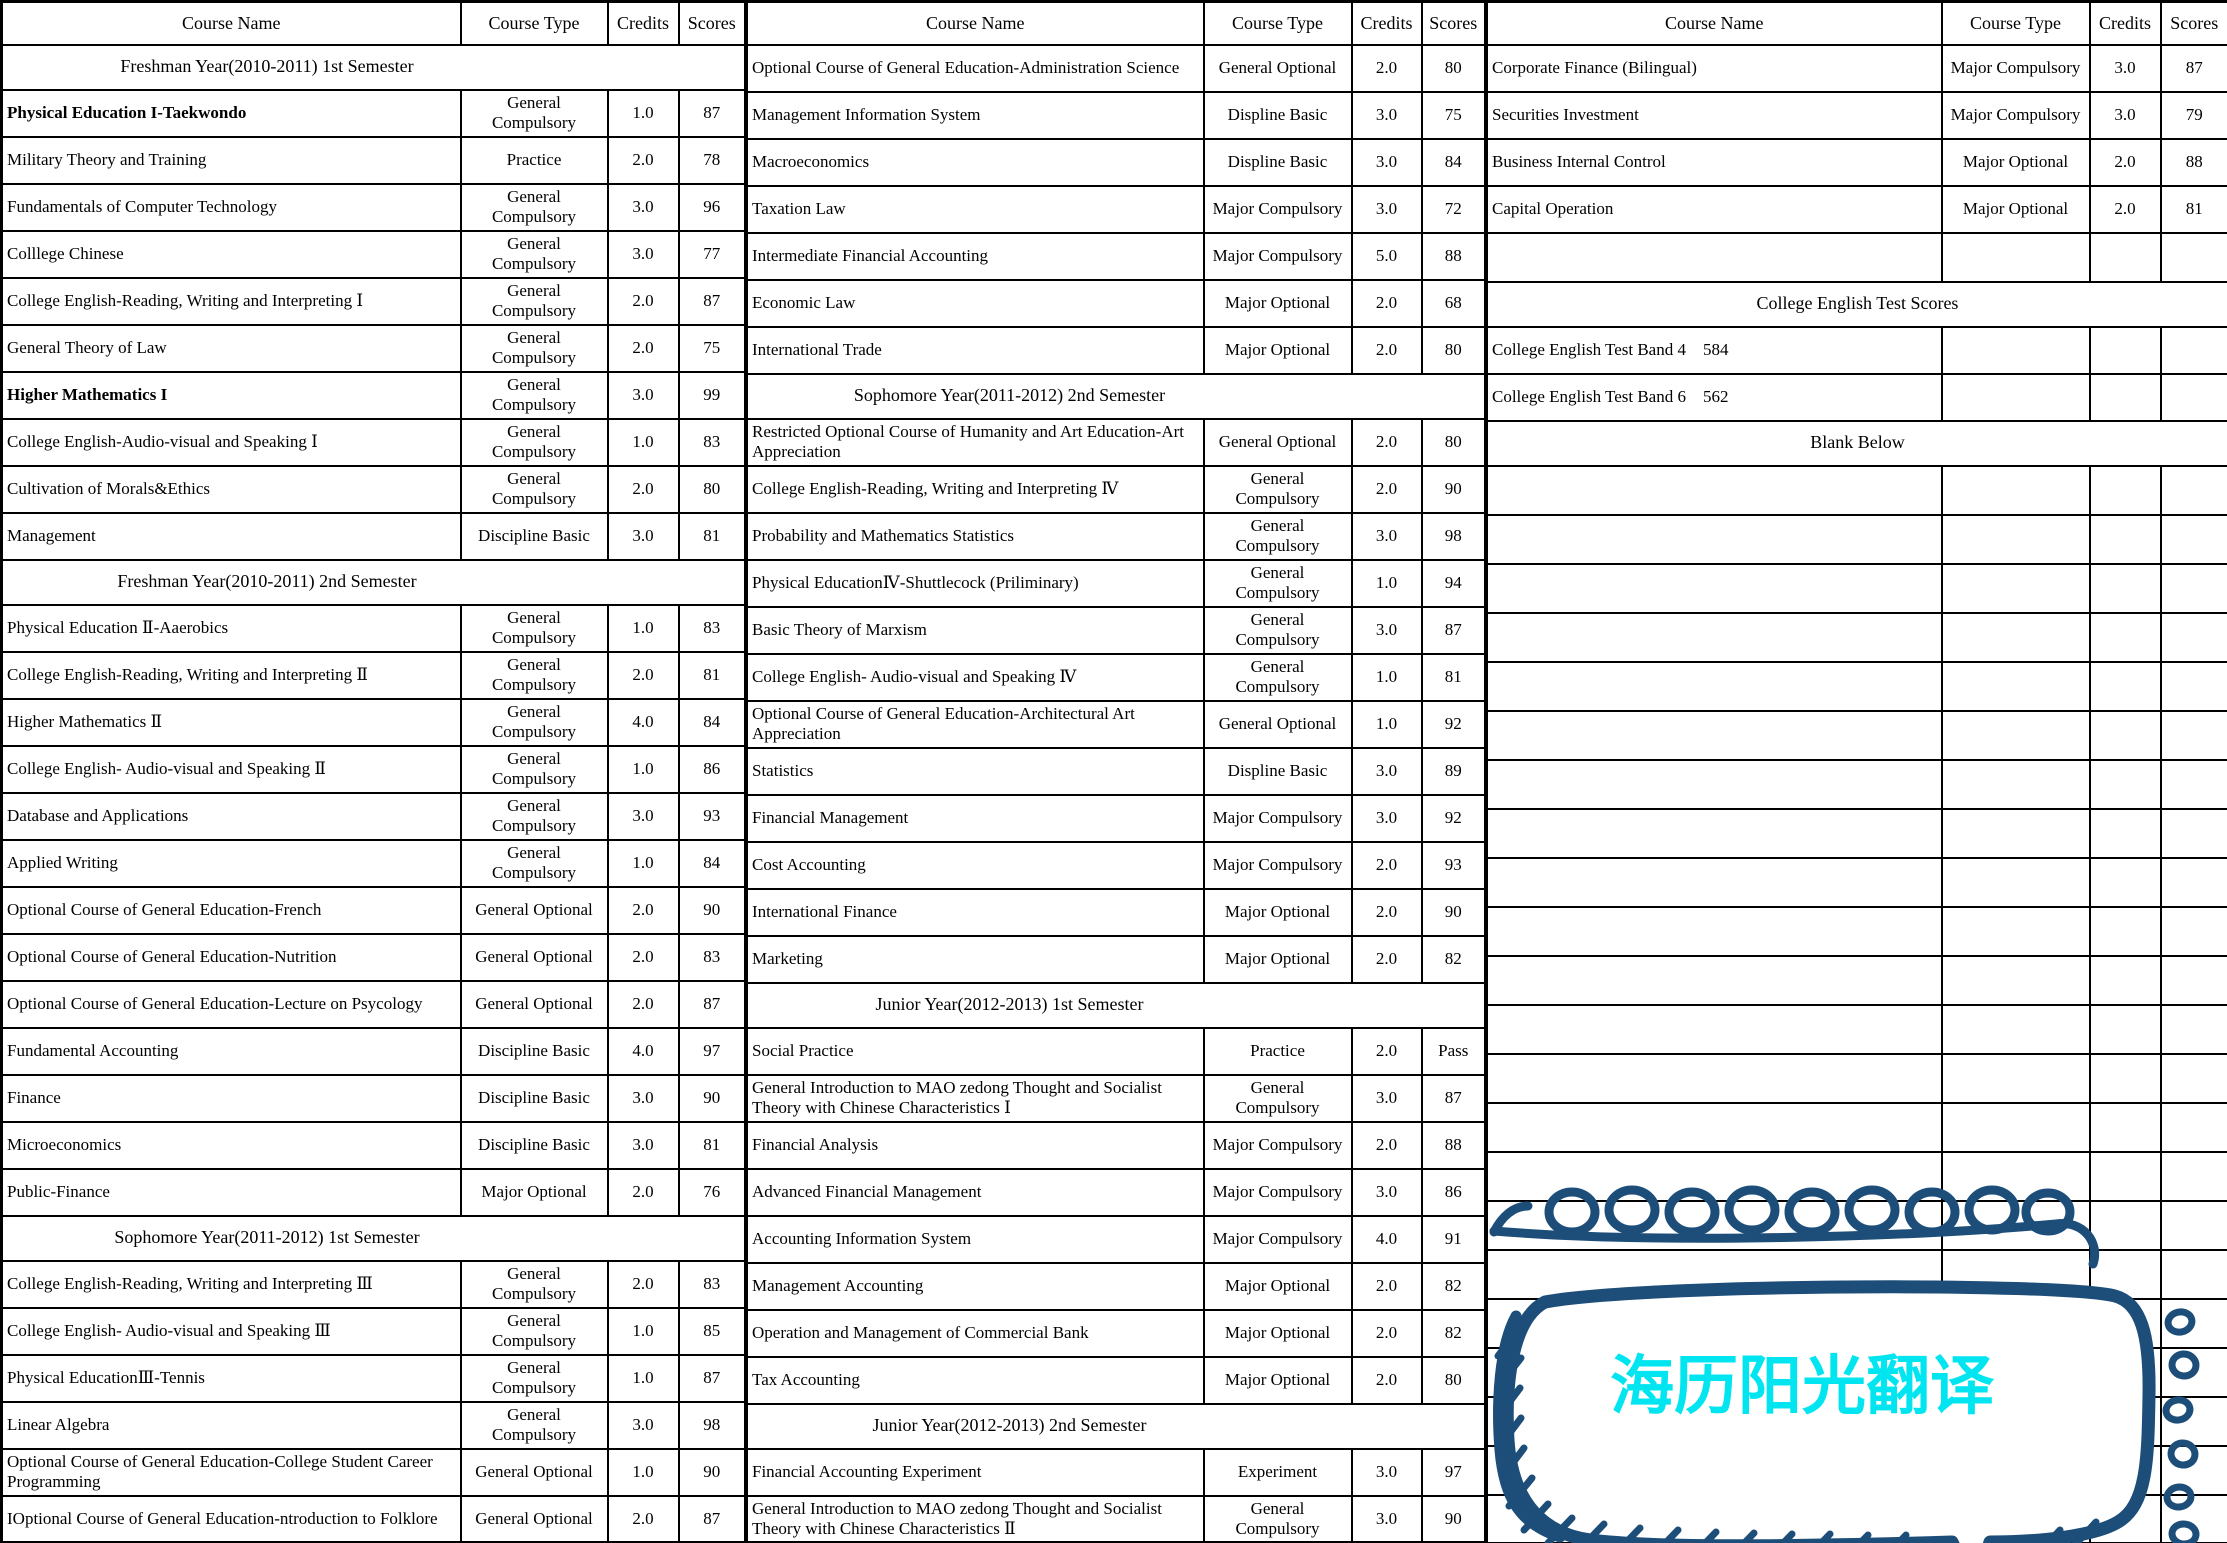 The width and height of the screenshot is (2227, 1543). What do you see at coordinates (975, 959) in the screenshot?
I see `course-name-cell: Marketing` at bounding box center [975, 959].